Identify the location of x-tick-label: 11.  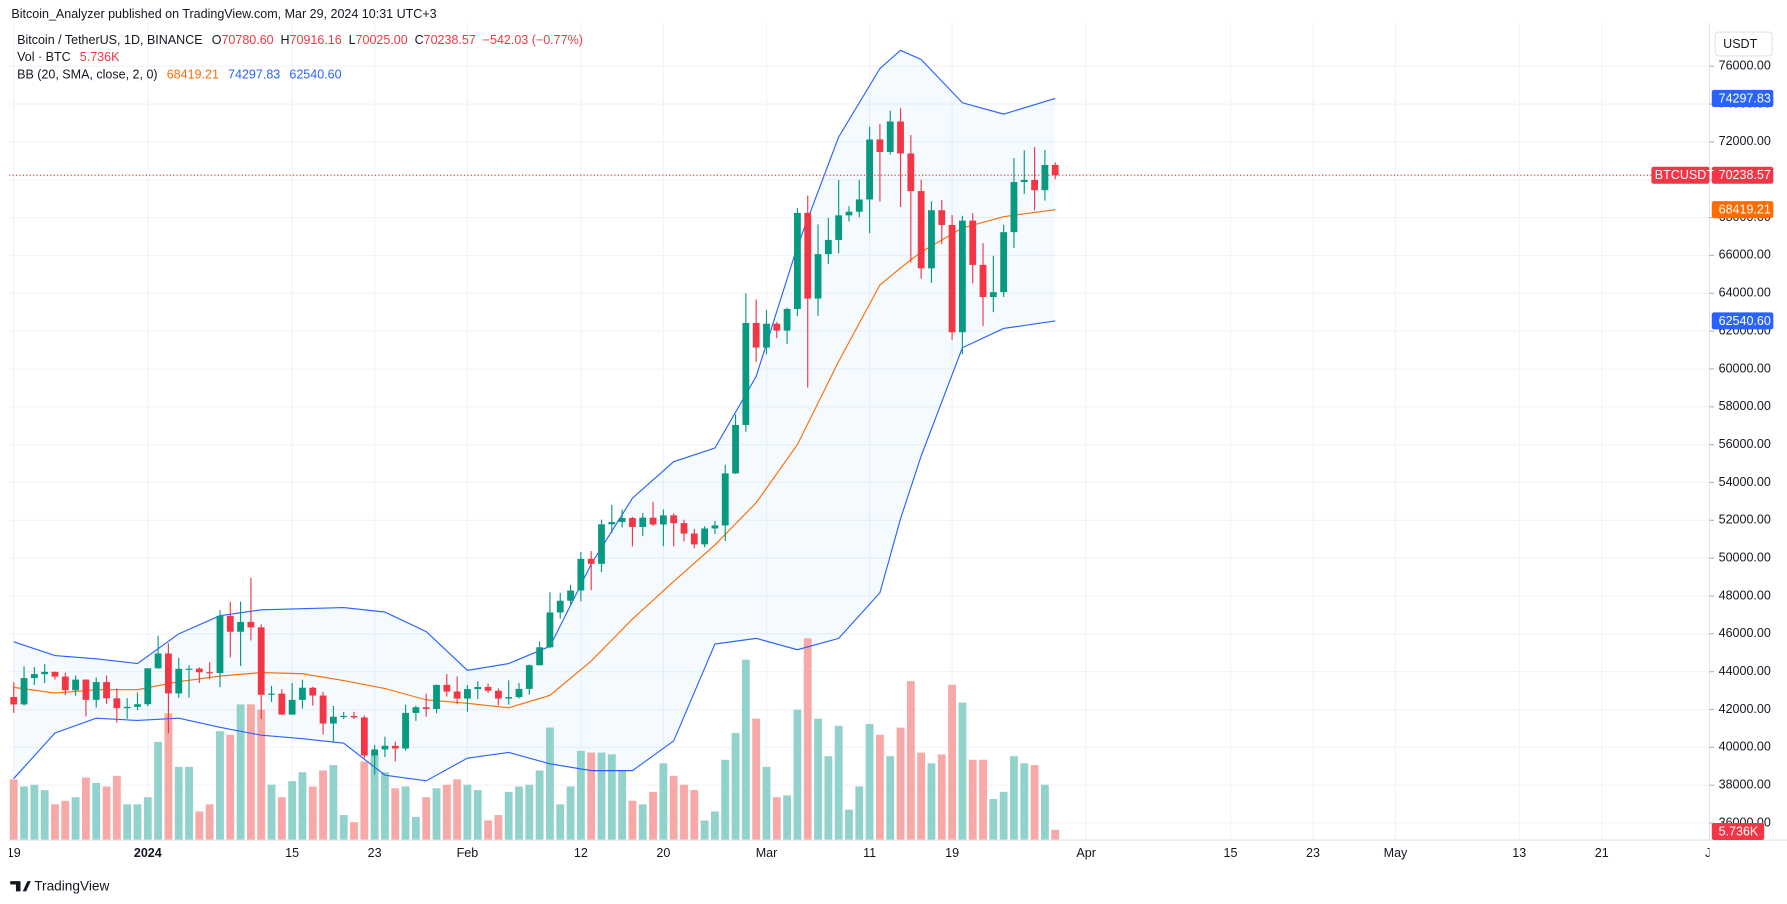
(869, 853).